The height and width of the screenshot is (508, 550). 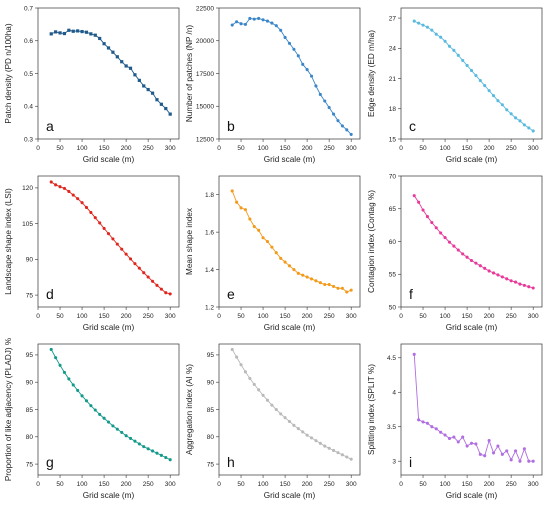 What do you see at coordinates (401, 148) in the screenshot?
I see `x-tick-label: 0` at bounding box center [401, 148].